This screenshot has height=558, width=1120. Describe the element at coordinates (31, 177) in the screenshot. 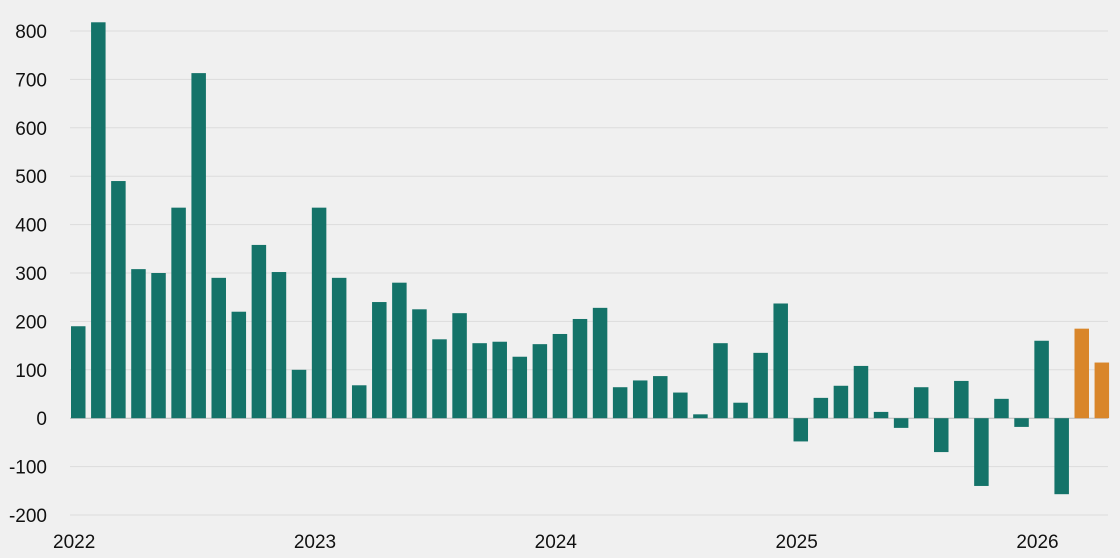

I see `y-tick-label: 500` at that location.